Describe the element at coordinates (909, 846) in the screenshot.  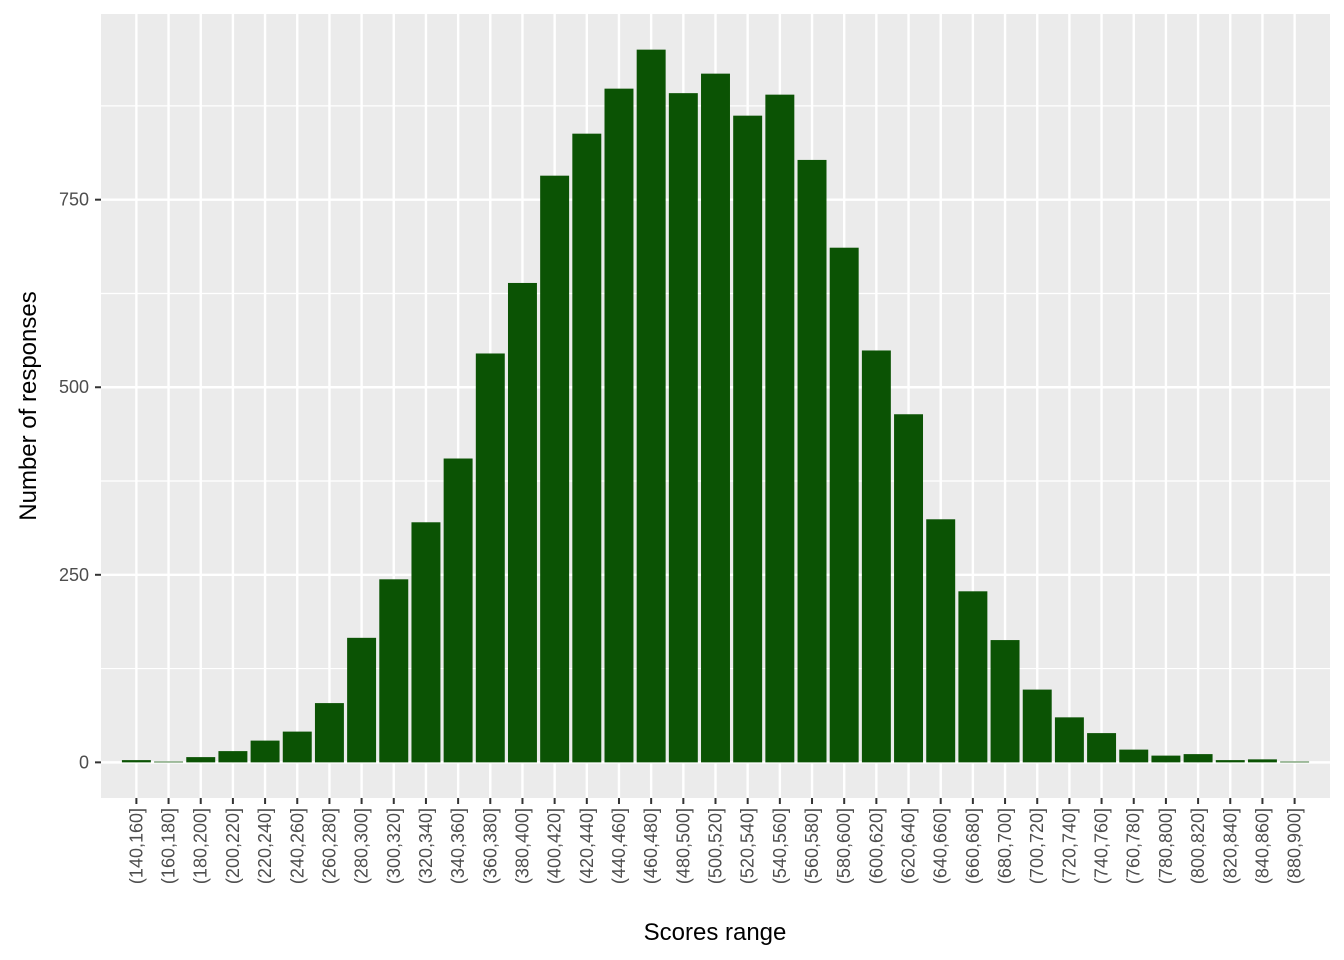
I see `x-tick-label: (620,640]` at that location.